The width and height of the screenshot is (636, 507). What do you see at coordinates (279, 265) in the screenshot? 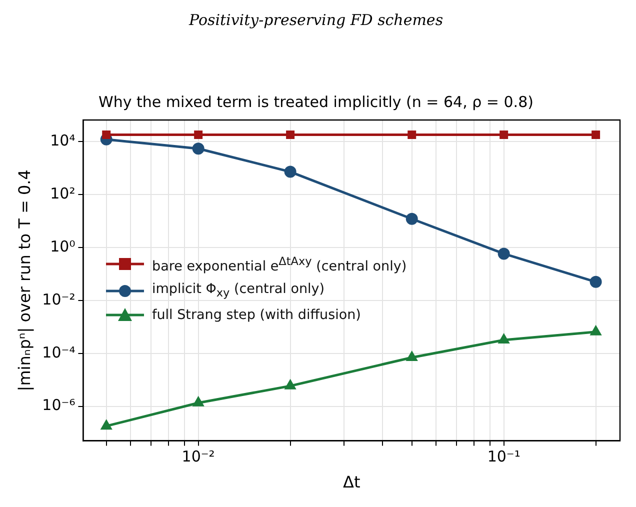
I see `legend-label: bare exponential e$^{ΔtAxy}$ (central only)` at bounding box center [279, 265].